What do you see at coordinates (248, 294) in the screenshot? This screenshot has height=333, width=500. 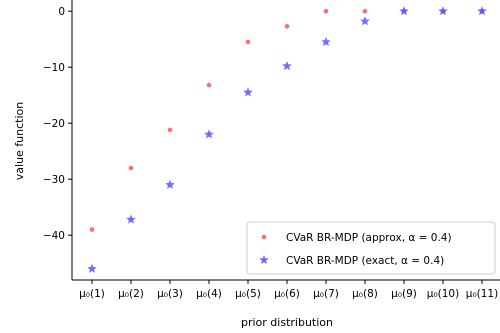 I see `x-tick-label: μ₀(5)` at bounding box center [248, 294].